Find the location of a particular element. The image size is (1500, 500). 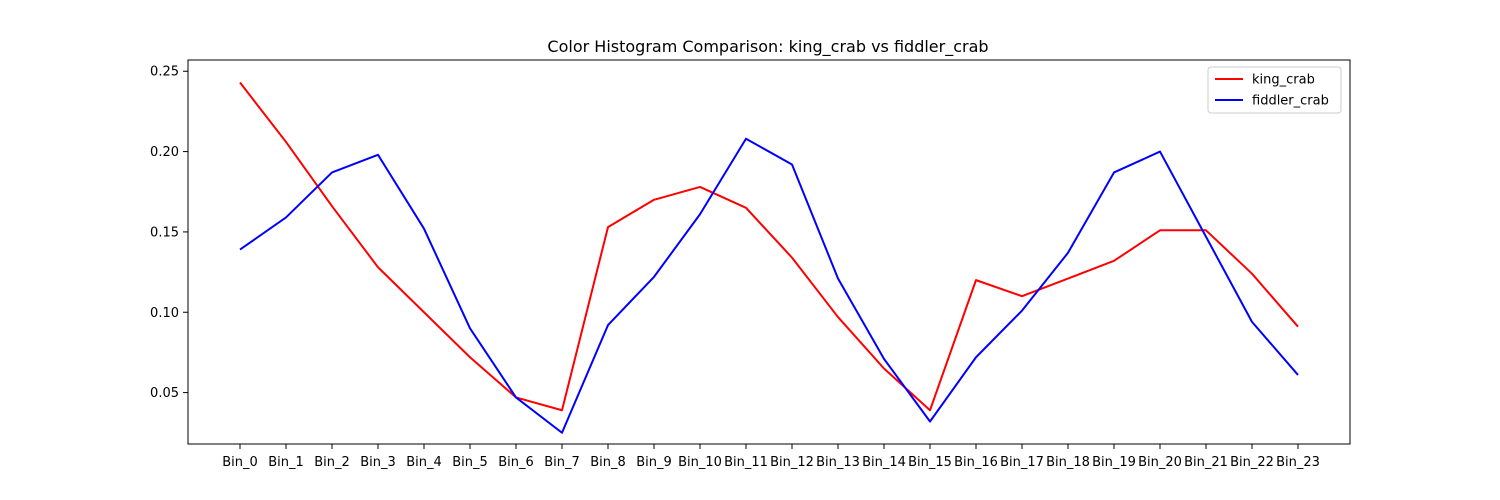

x-tick-label: Bin_4 is located at coordinates (424, 462).